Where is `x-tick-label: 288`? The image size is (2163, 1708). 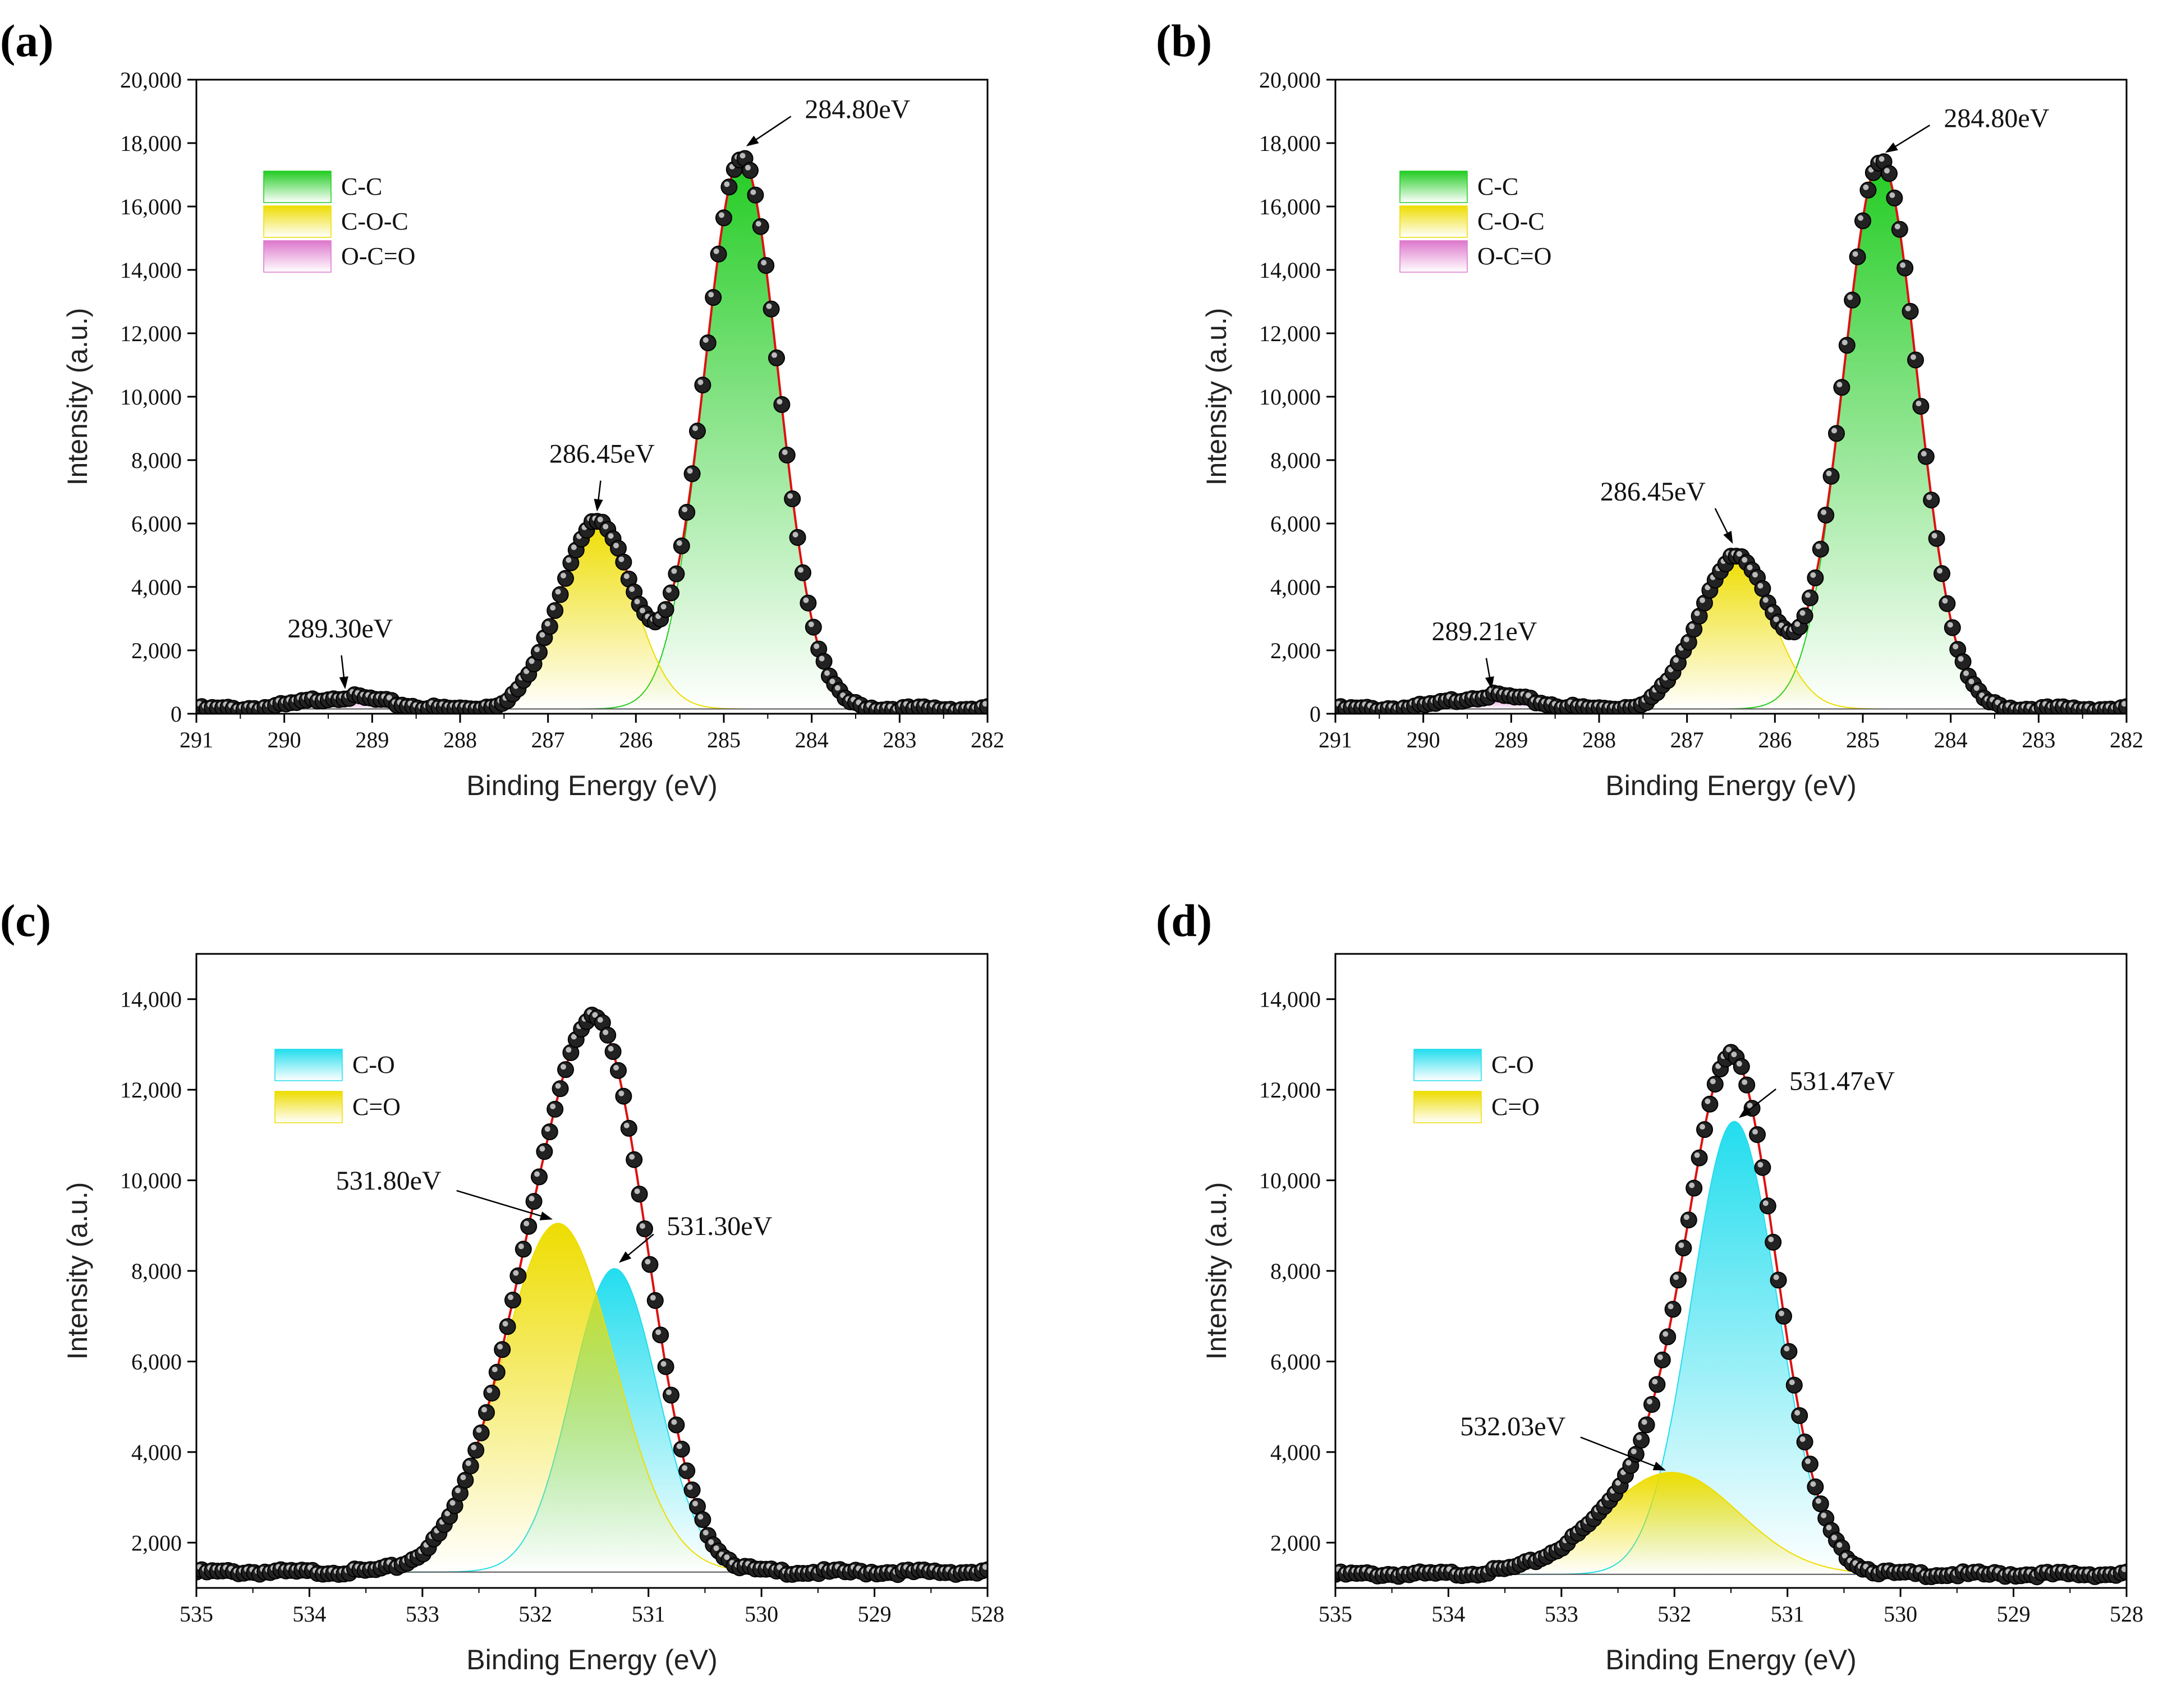
x-tick-label: 288 is located at coordinates (460, 739).